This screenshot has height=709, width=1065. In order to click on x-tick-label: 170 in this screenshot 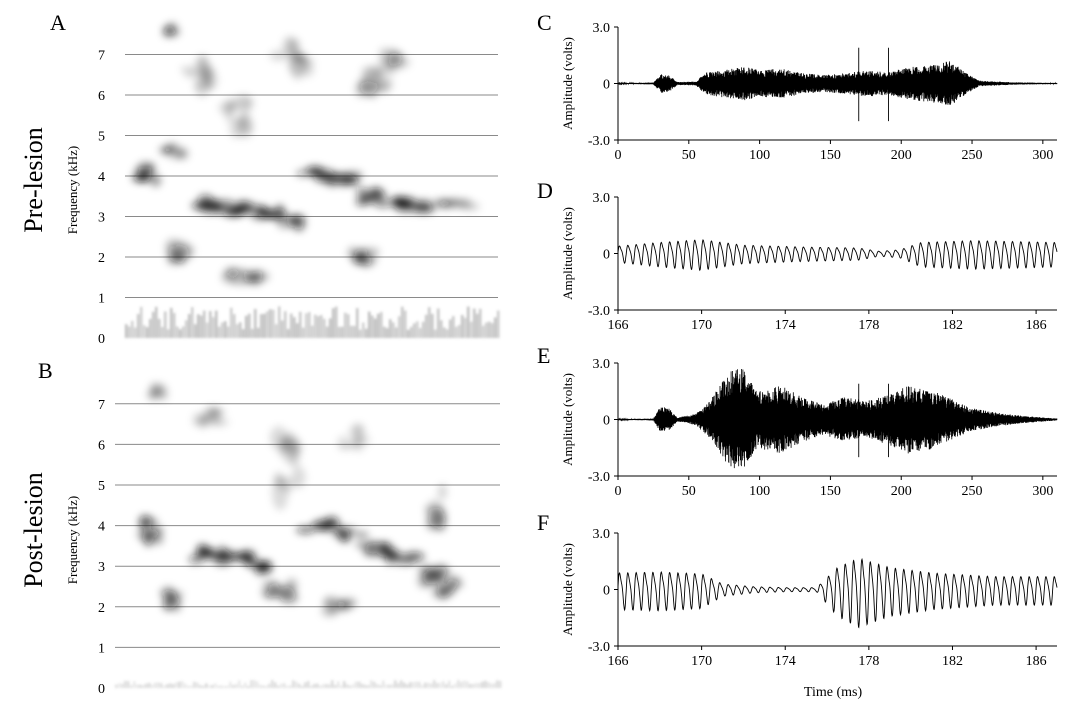, I will do `click(701, 661)`.